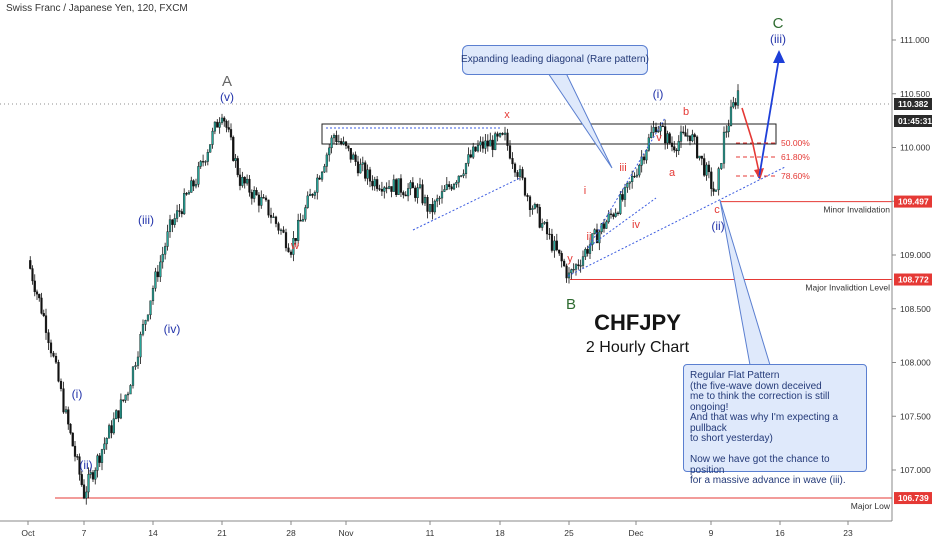 This screenshot has width=932, height=555. What do you see at coordinates (913, 201) in the screenshot?
I see `level-price-tag` at bounding box center [913, 201].